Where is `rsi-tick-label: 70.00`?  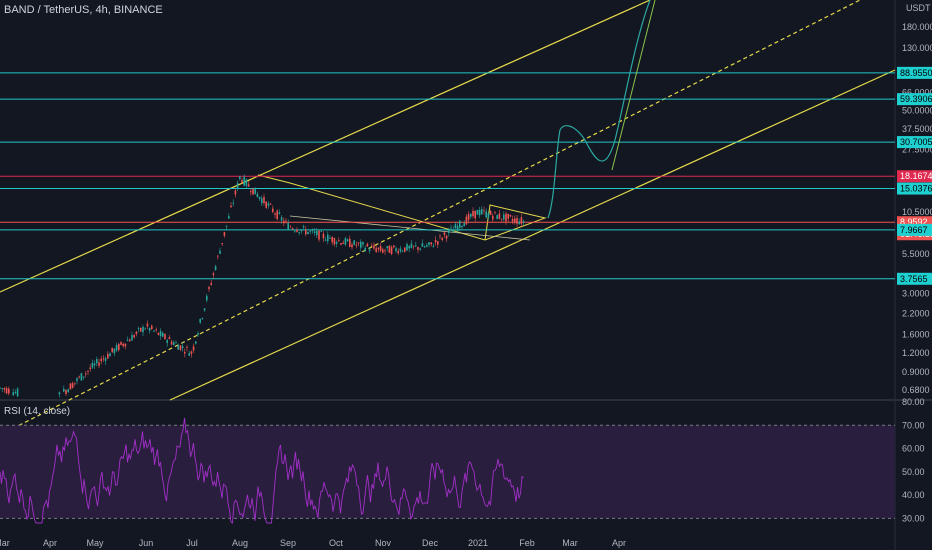
rsi-tick-label: 70.00 is located at coordinates (913, 425).